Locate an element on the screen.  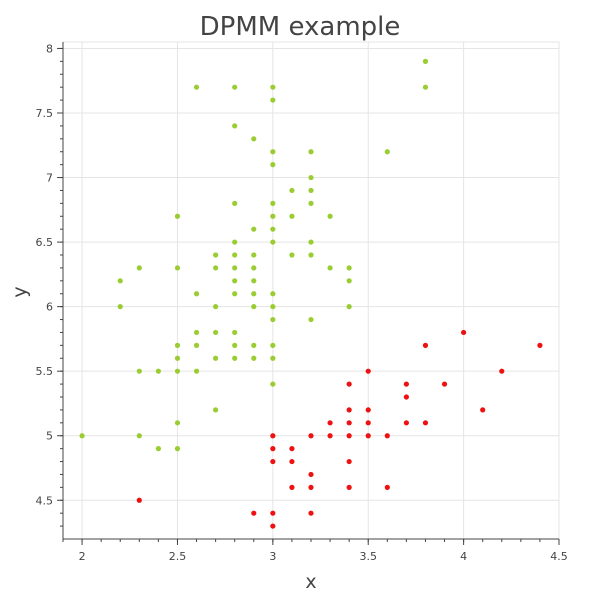
y-axis-title: y is located at coordinates (20, 291).